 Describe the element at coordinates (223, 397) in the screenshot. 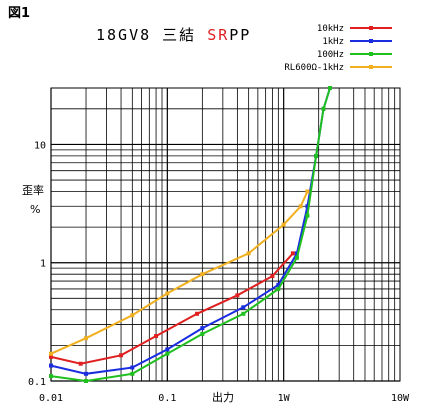

I see `x-axis-label: 出力` at that location.